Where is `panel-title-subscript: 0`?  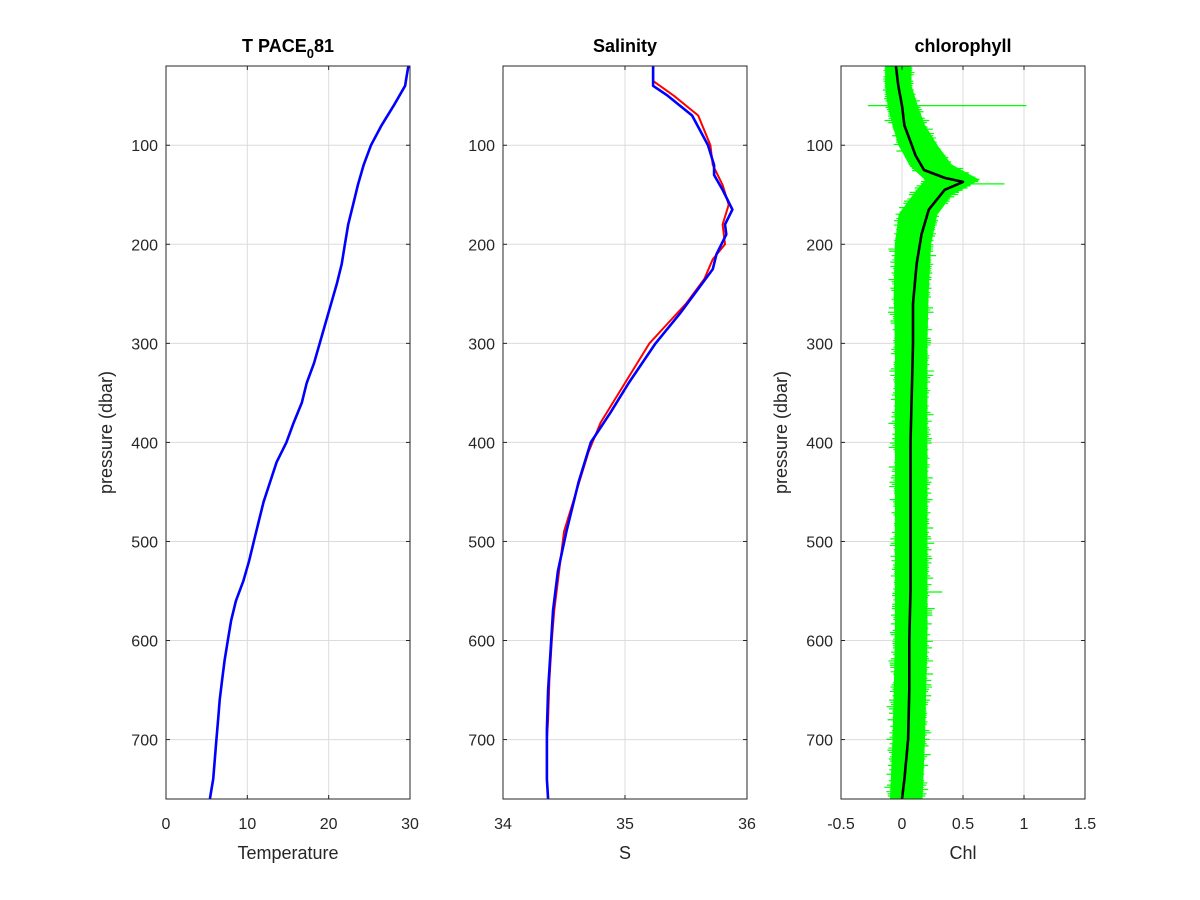 panel-title-subscript: 0 is located at coordinates (310, 53).